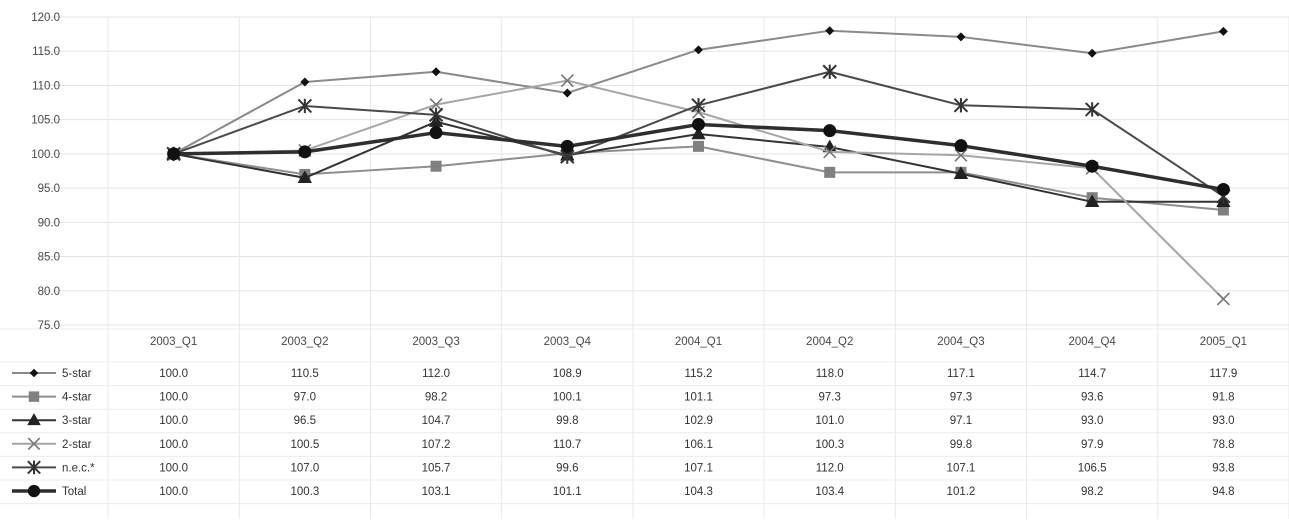 Image resolution: width=1289 pixels, height=524 pixels. I want to click on y-tick-label: 90.0, so click(49, 223).